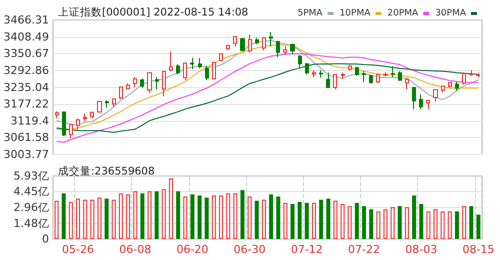 The image size is (500, 260). What do you see at coordinates (26, 87) in the screenshot?
I see `y-tick-label: 3235.04` at bounding box center [26, 87].